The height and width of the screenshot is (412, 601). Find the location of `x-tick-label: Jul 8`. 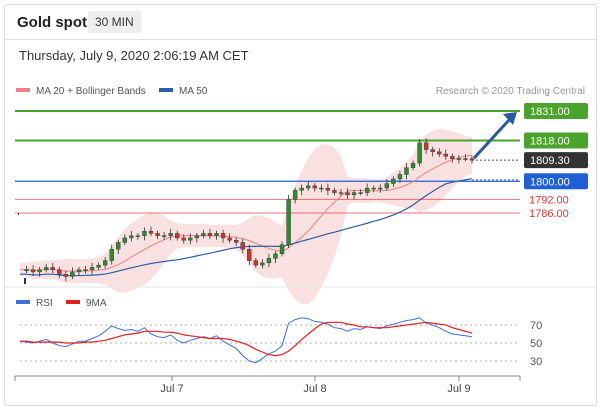

x-tick-label: Jul 8 is located at coordinates (314, 389).